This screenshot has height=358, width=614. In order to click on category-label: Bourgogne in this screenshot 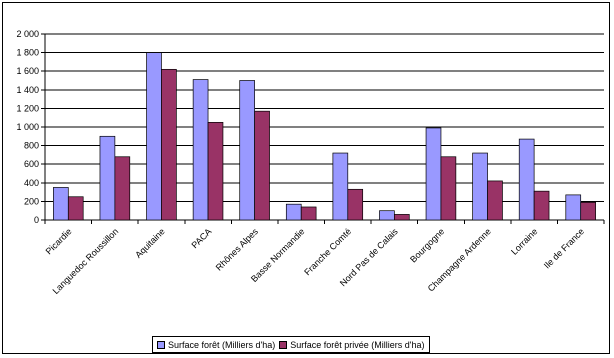, I will do `click(427, 245)`.